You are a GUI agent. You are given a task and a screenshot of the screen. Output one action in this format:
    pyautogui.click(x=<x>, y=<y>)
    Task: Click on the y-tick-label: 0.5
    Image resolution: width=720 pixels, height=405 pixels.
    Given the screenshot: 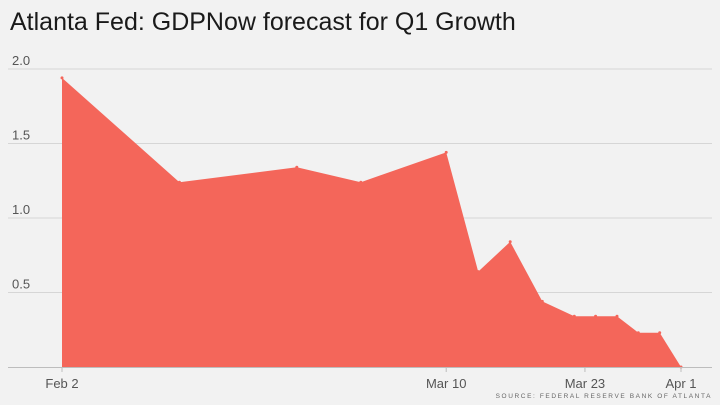 What is the action you would take?
    pyautogui.click(x=21, y=284)
    